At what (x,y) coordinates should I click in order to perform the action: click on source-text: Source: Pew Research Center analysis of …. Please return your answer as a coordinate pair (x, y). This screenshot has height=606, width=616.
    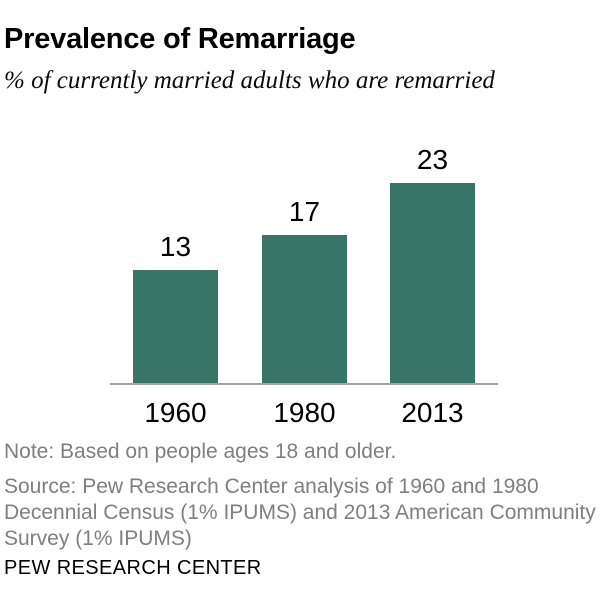
    Looking at the image, I should click on (300, 513).